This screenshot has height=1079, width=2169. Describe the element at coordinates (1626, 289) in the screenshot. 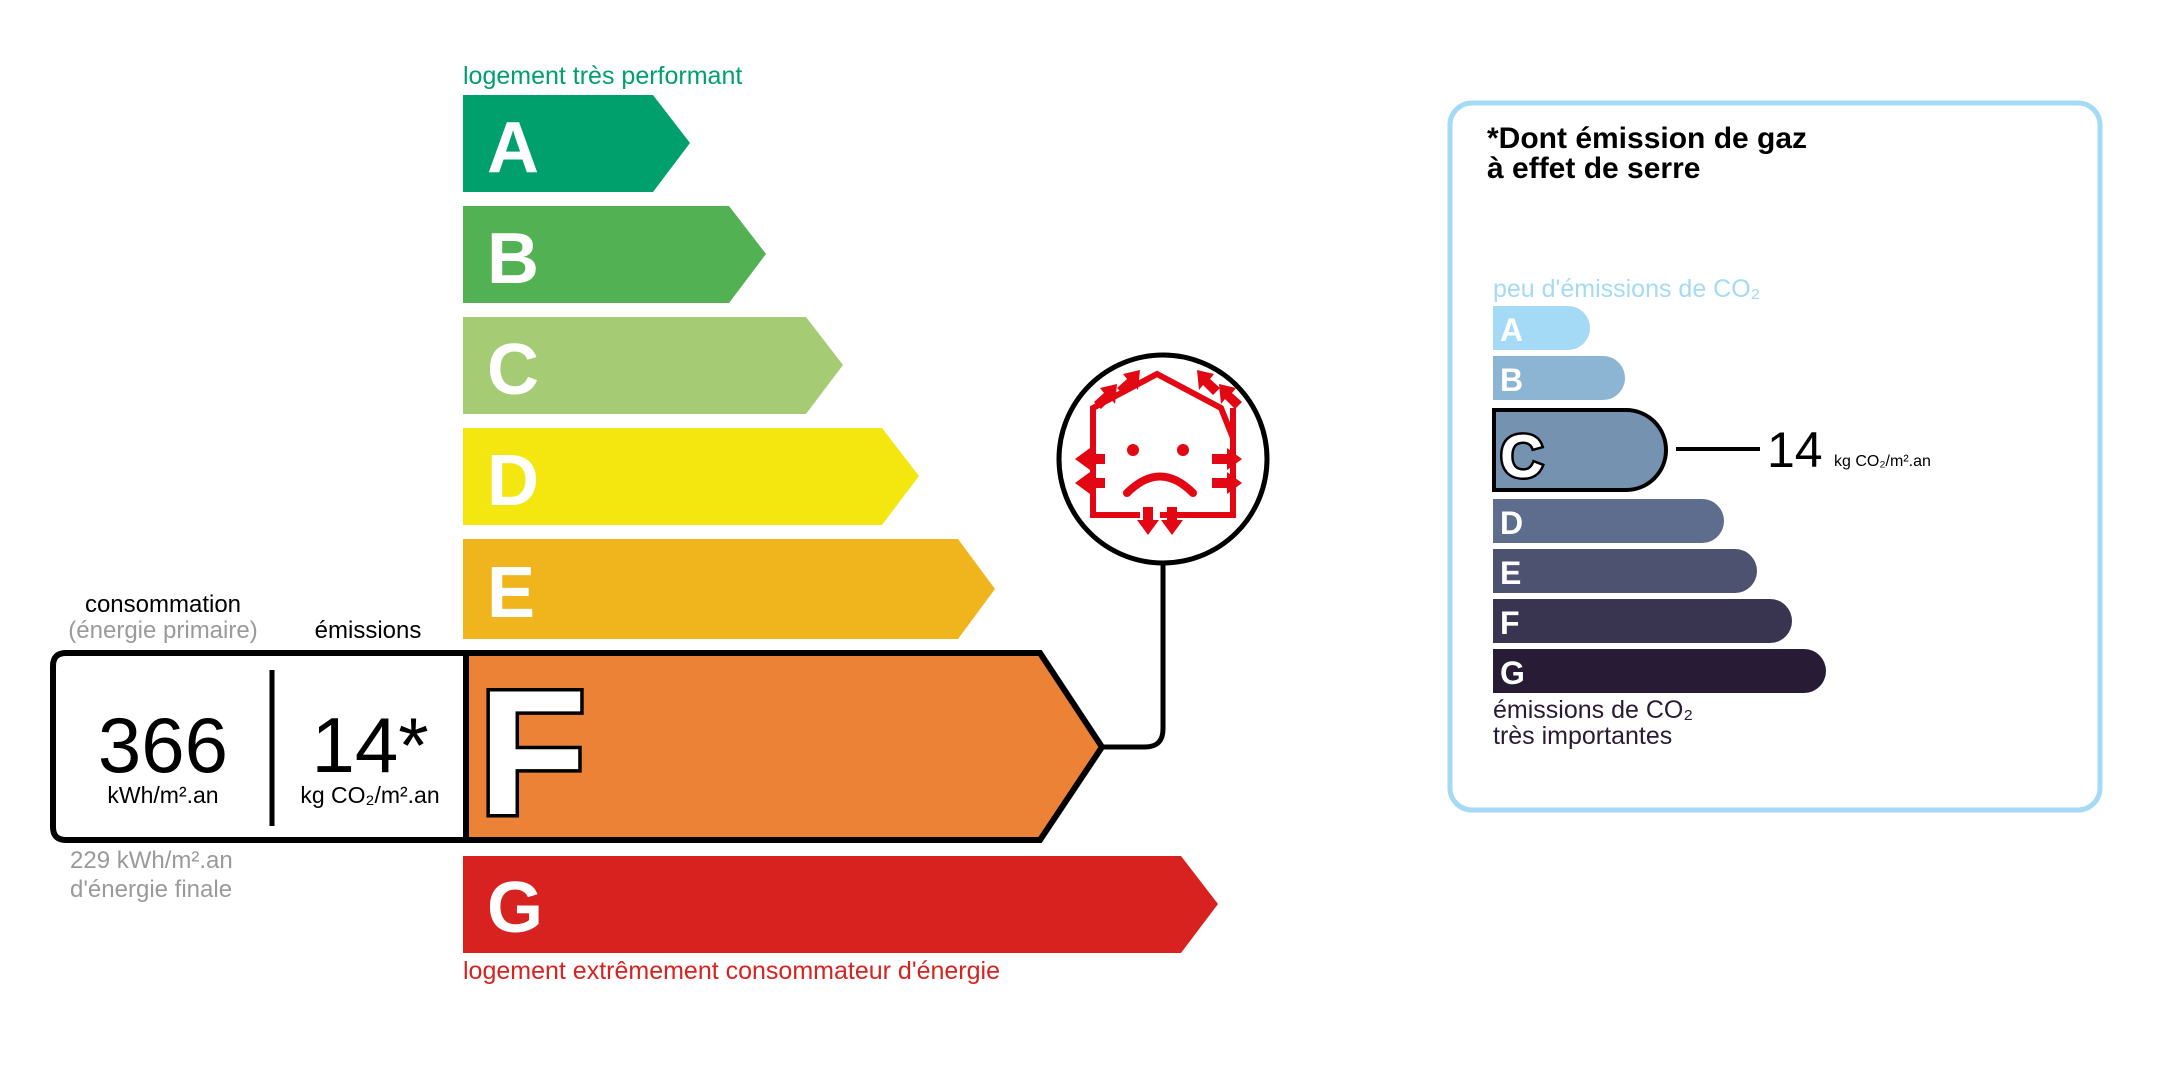

I see `ghg-top-caption: peu d'émissions de CO₂` at that location.